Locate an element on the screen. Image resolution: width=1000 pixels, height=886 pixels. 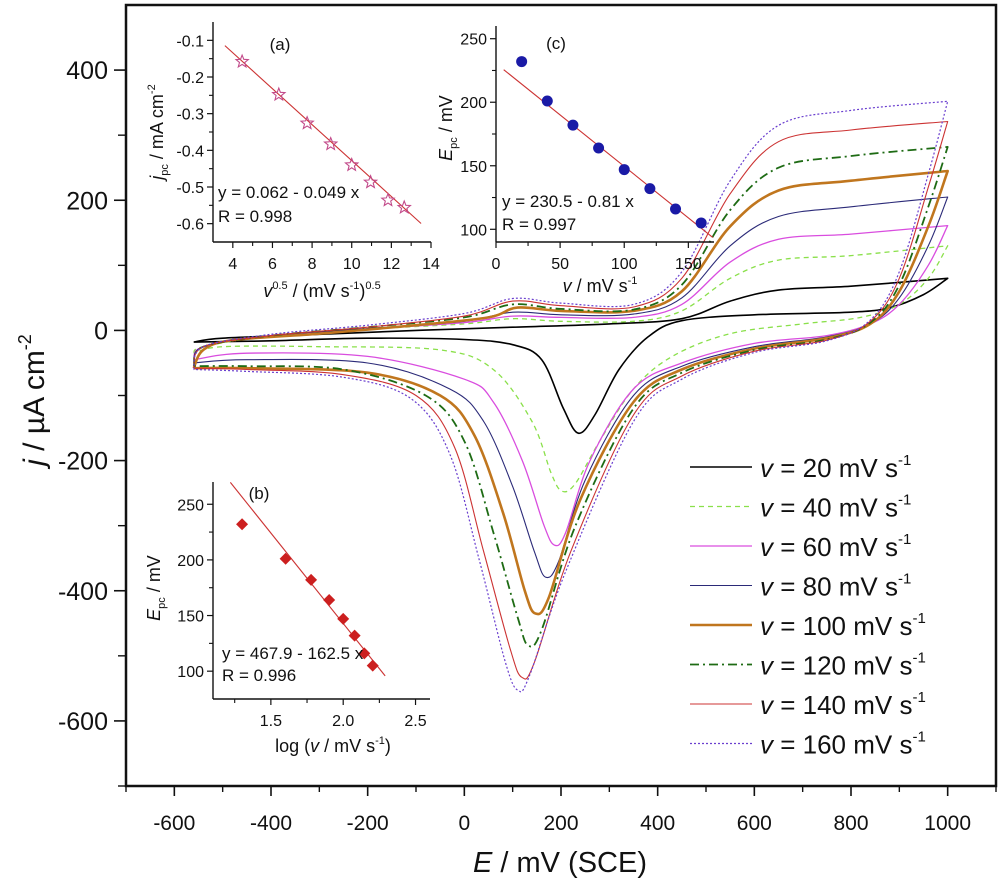
inset-fit-equation: y = 467.9 - 162.5 x is located at coordinates (293, 653).